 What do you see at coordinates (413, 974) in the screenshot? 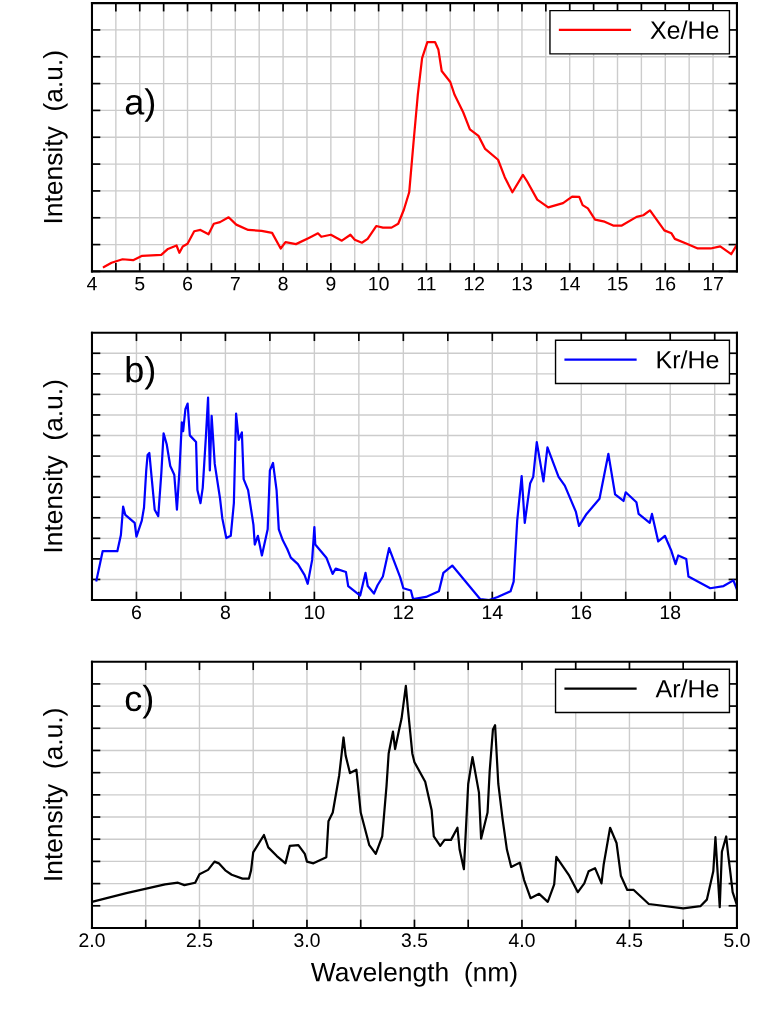
I see `x-axis-title: Wavelength (nm)` at bounding box center [413, 974].